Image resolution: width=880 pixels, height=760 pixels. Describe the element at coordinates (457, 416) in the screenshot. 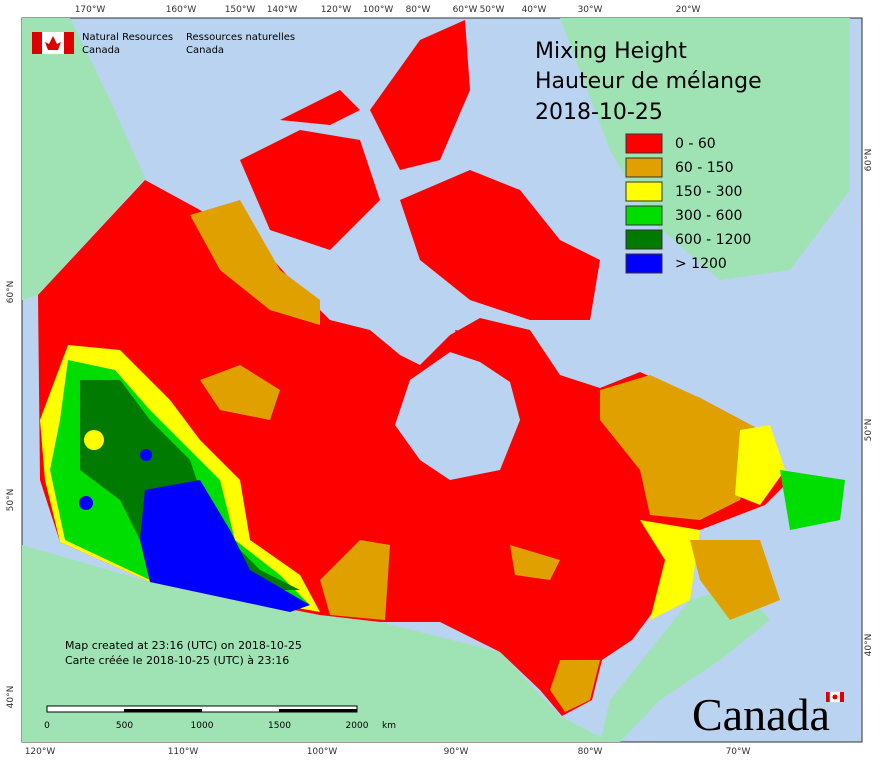

I see `hudson-bay` at that location.